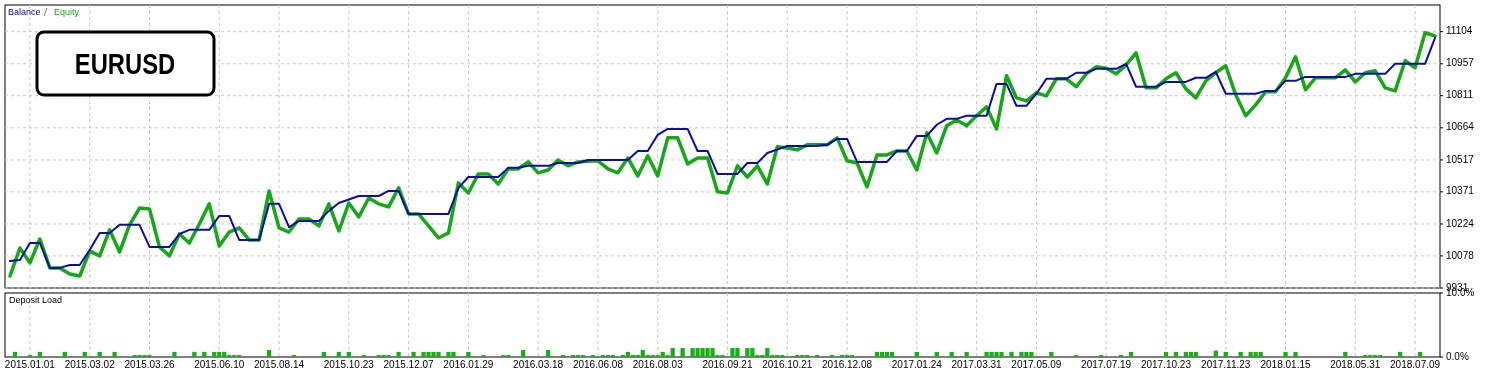  Describe the element at coordinates (36, 300) in the screenshot. I see `chart-title: Deposit Load` at that location.